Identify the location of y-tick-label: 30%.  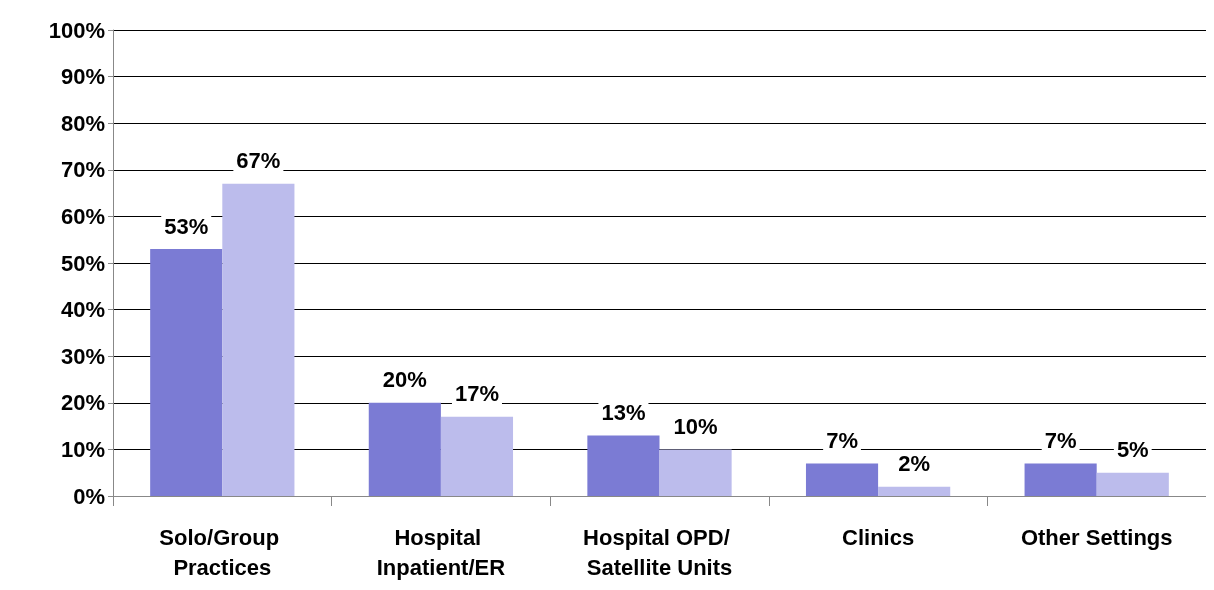
(82, 356).